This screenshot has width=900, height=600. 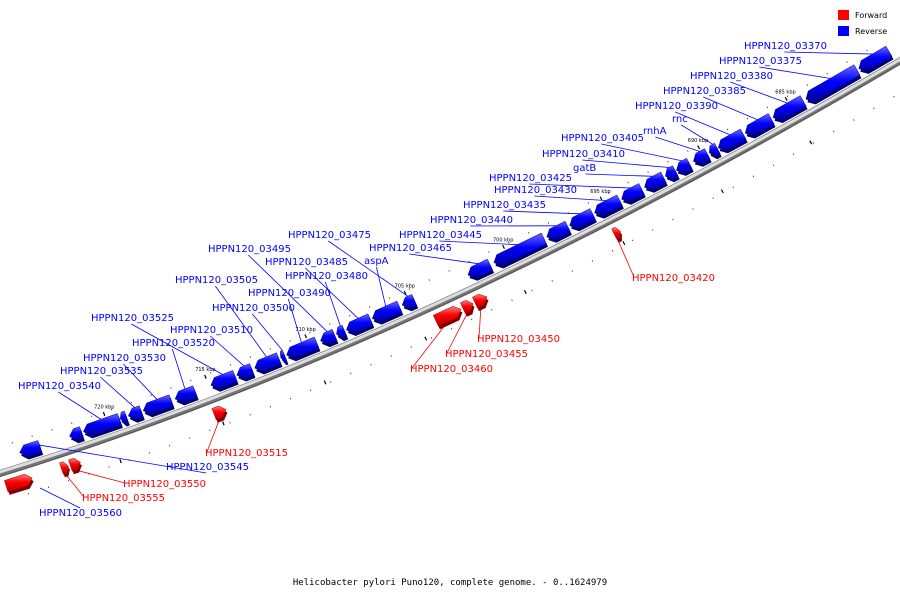 I want to click on gene-label-hppn120_03505: HPPN120_03505, so click(x=216, y=280).